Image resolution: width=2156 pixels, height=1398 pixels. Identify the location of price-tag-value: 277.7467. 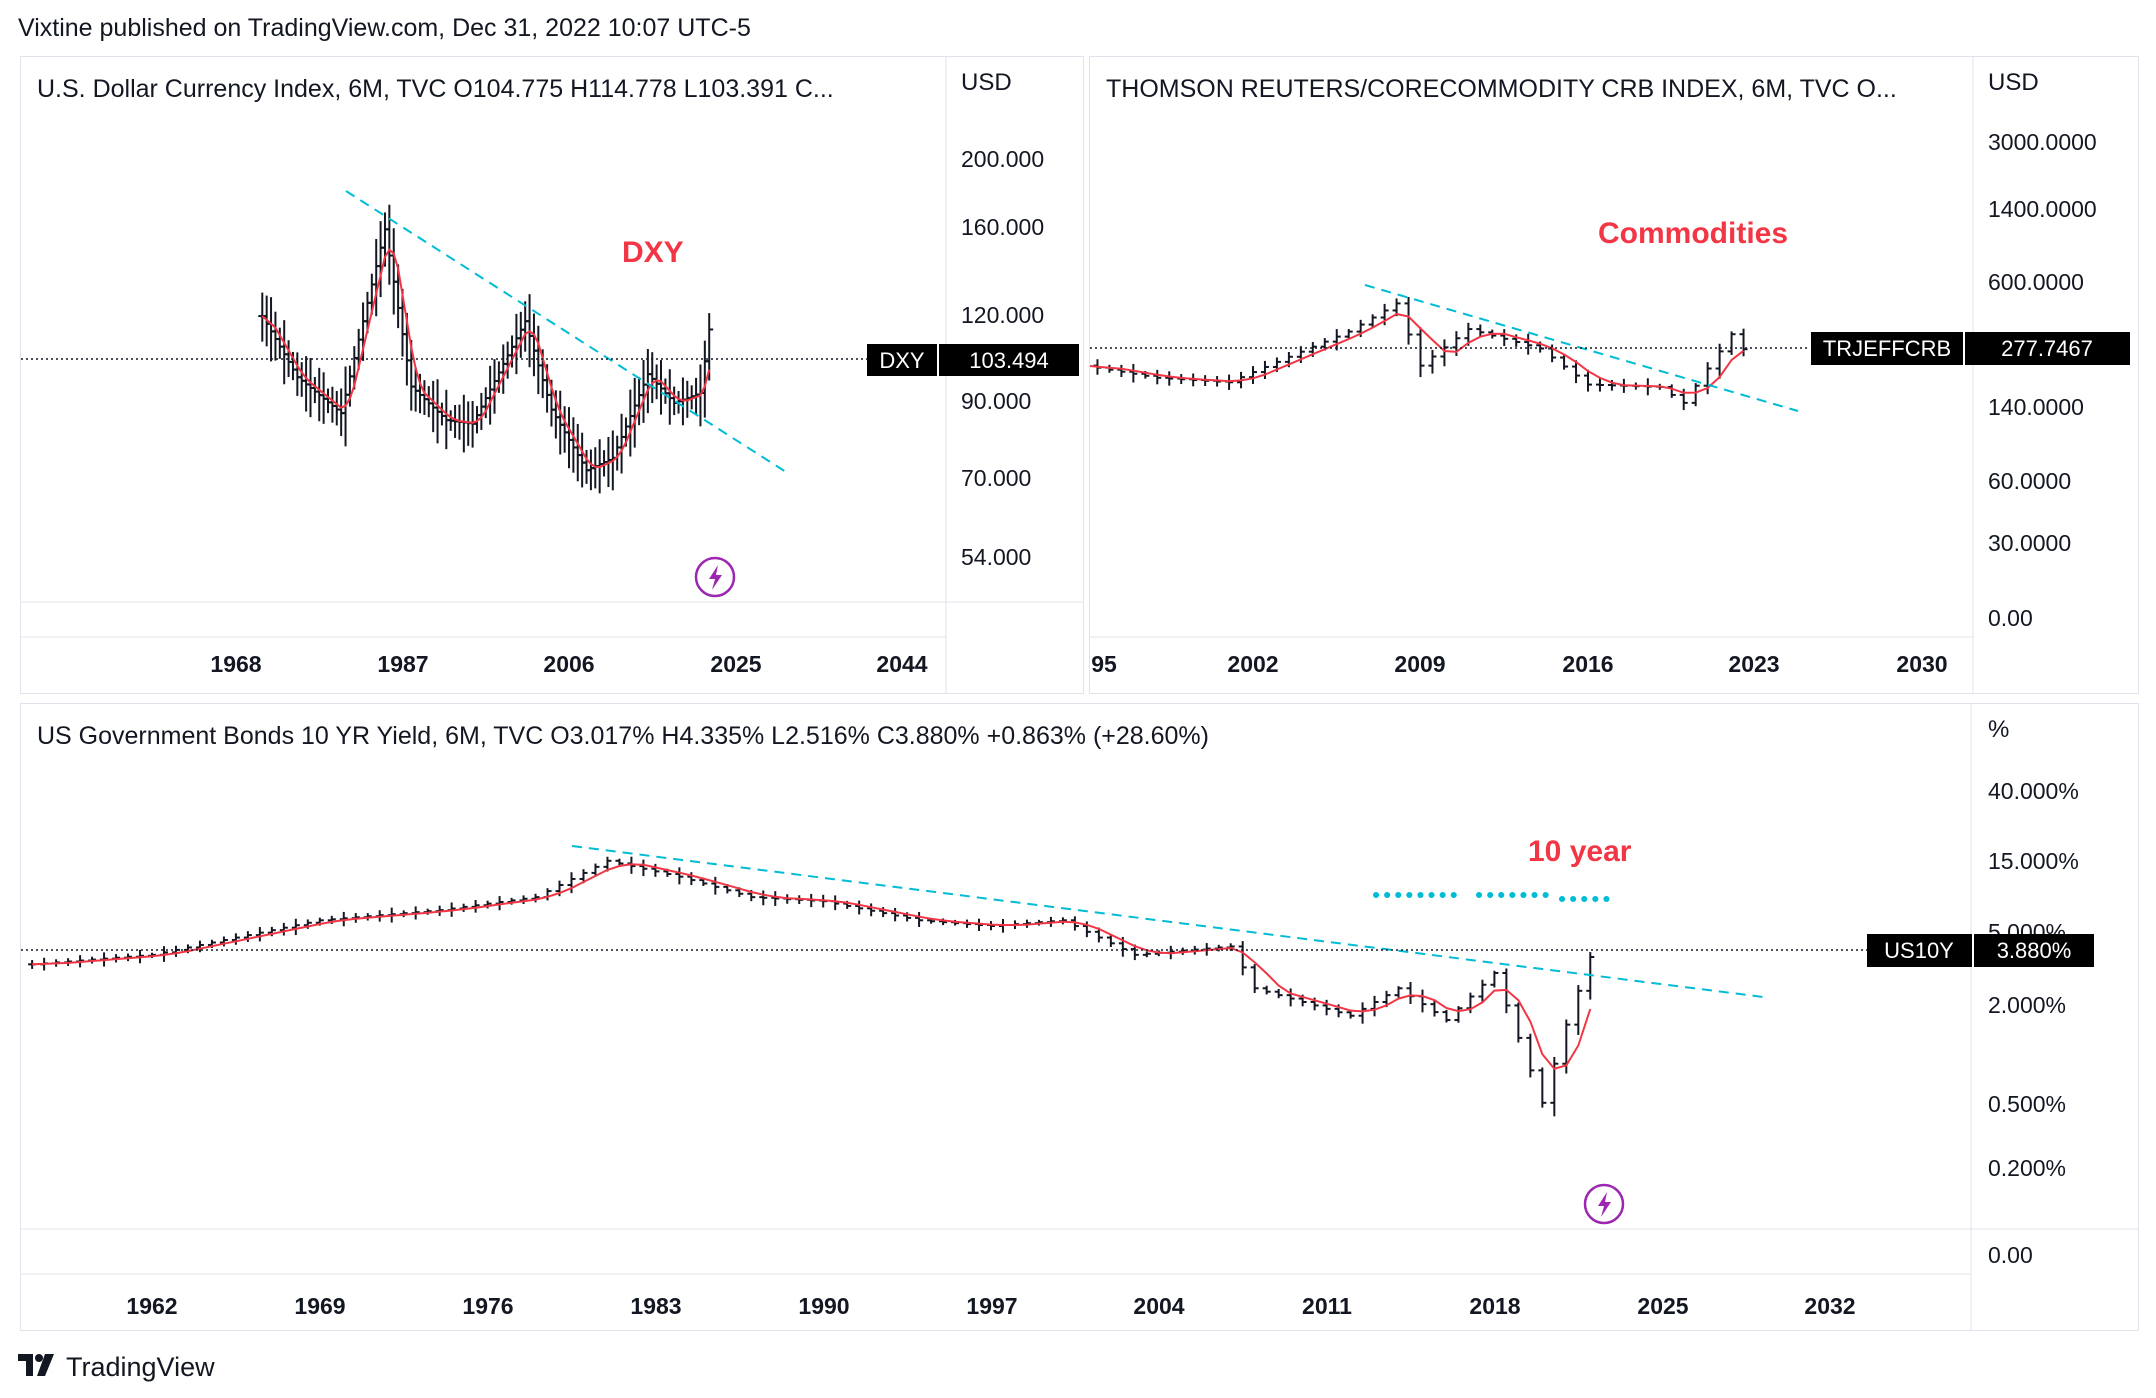
(2047, 348).